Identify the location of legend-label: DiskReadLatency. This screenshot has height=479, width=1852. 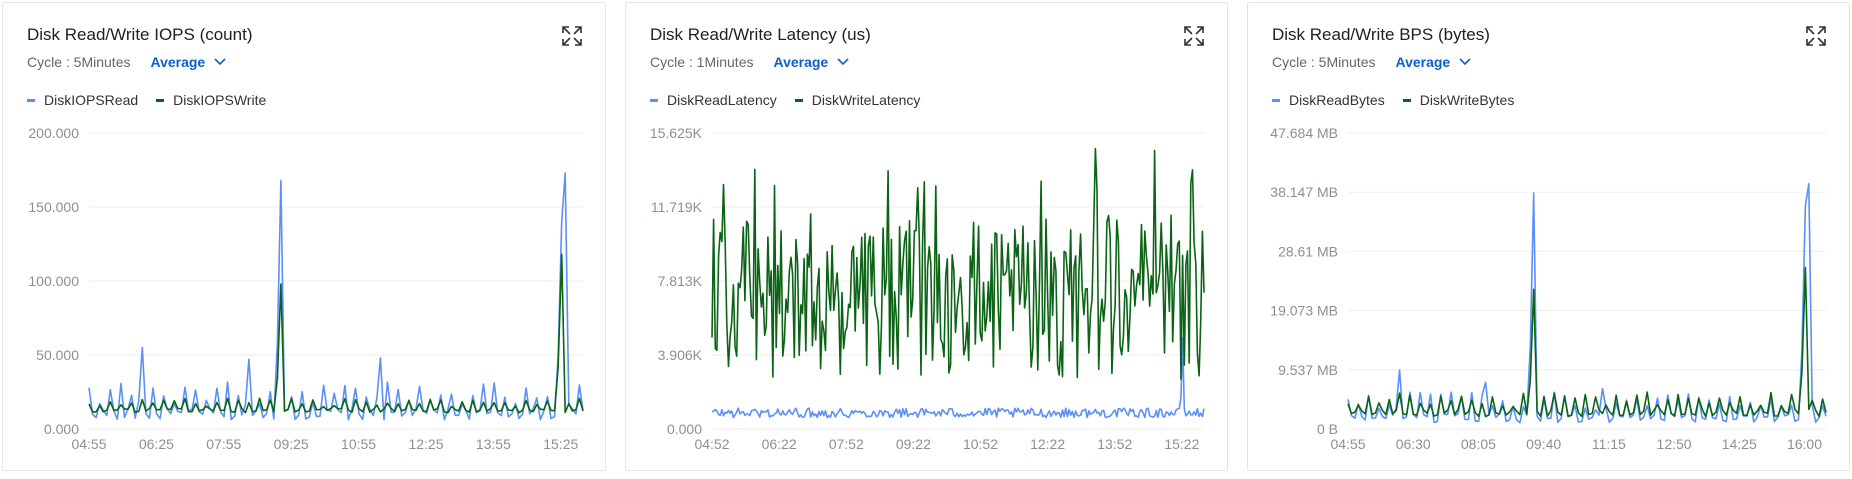
(722, 100).